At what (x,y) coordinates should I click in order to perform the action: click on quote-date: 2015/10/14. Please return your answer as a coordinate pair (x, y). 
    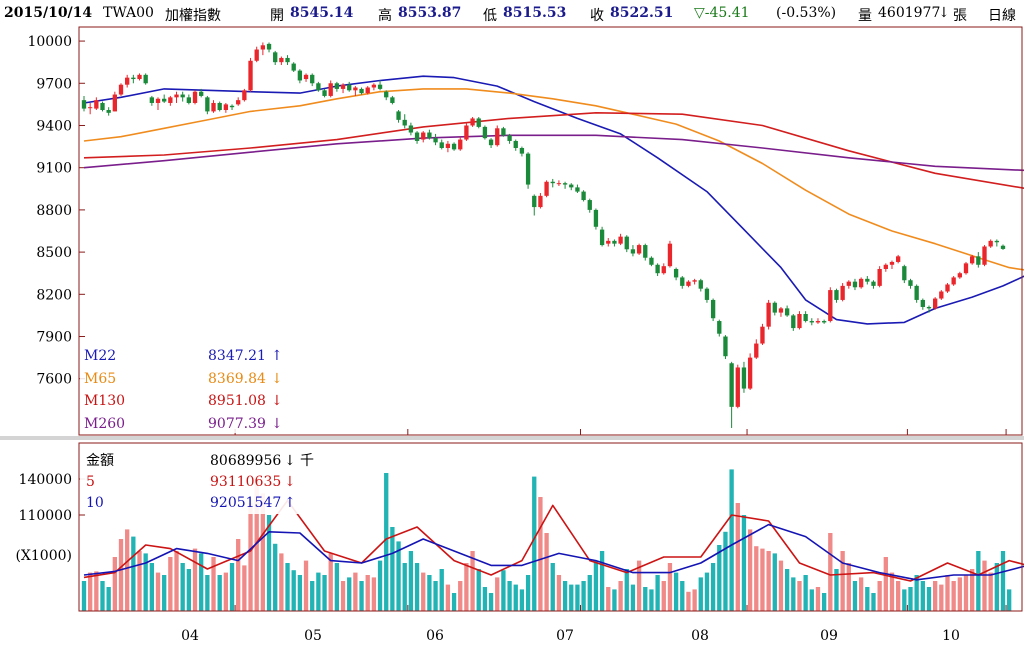
    Looking at the image, I should click on (48, 13).